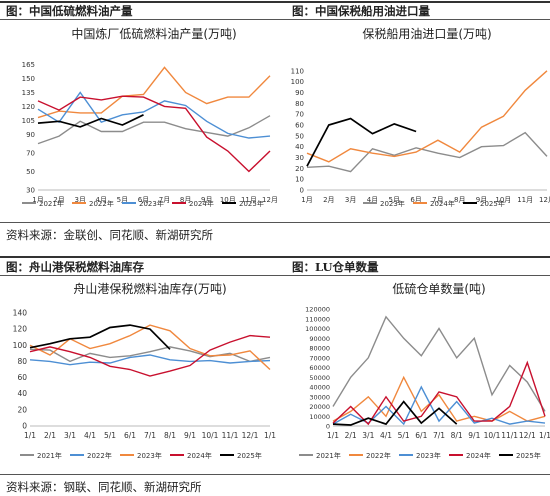 This screenshot has height=496, width=550. What do you see at coordinates (30, 153) in the screenshot?
I see `y-tick-label: 70` at bounding box center [30, 153].